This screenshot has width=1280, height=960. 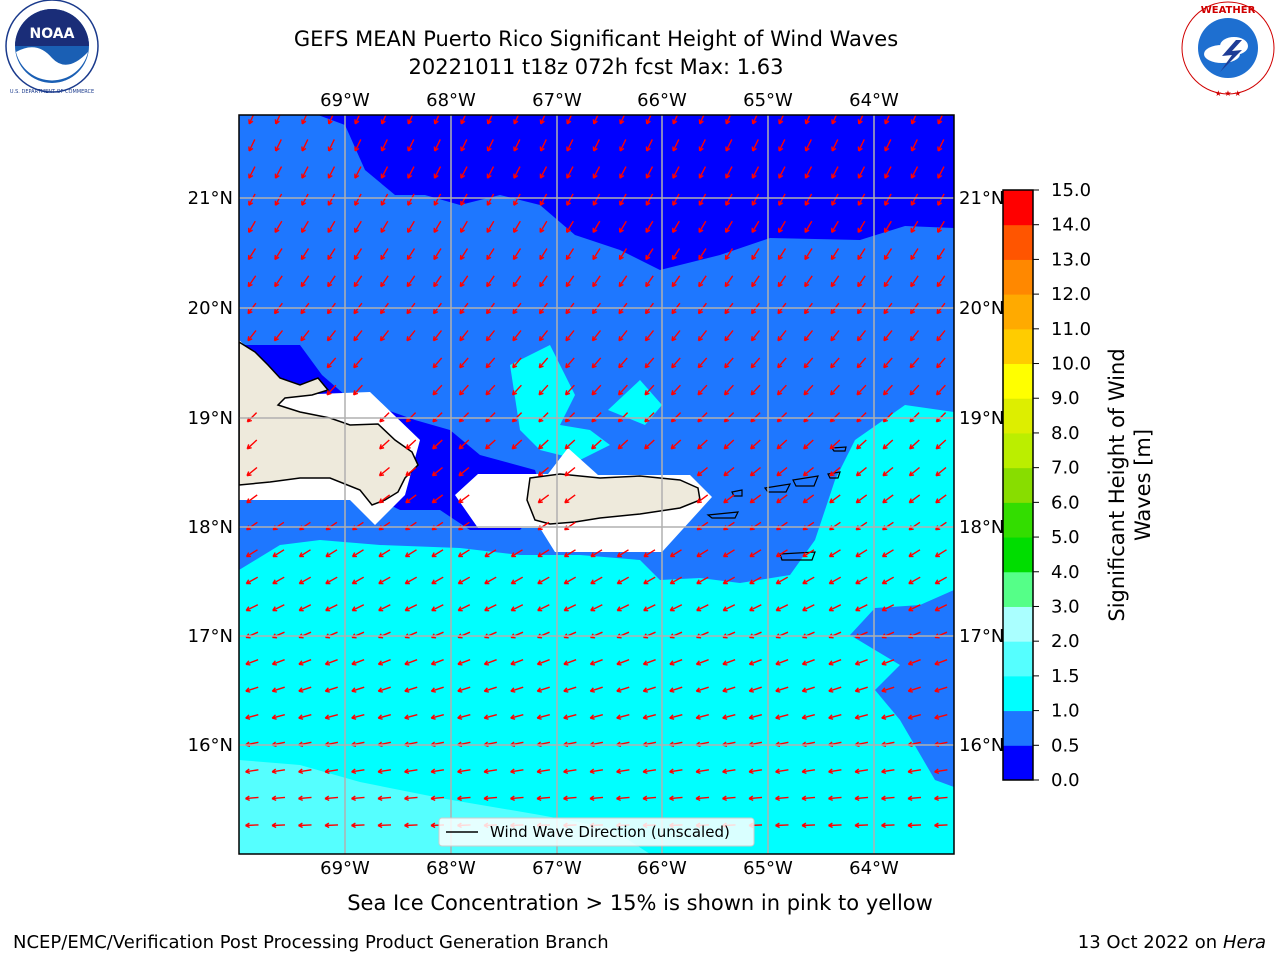 I want to click on lon-label-top: 64°W, so click(x=874, y=100).